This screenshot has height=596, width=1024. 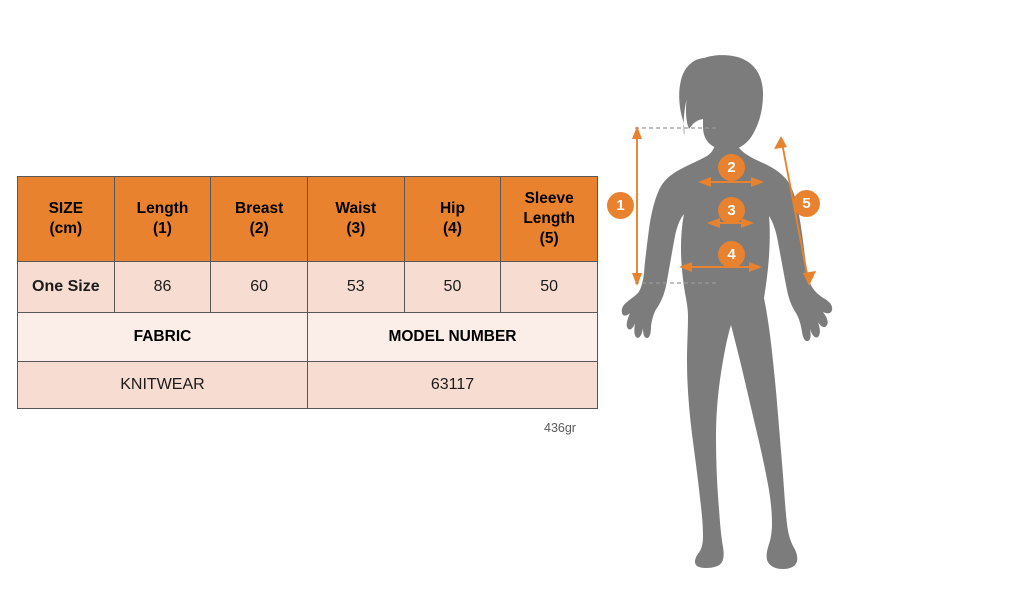 I want to click on header-cell-fabric: FABRIC, so click(x=162, y=337).